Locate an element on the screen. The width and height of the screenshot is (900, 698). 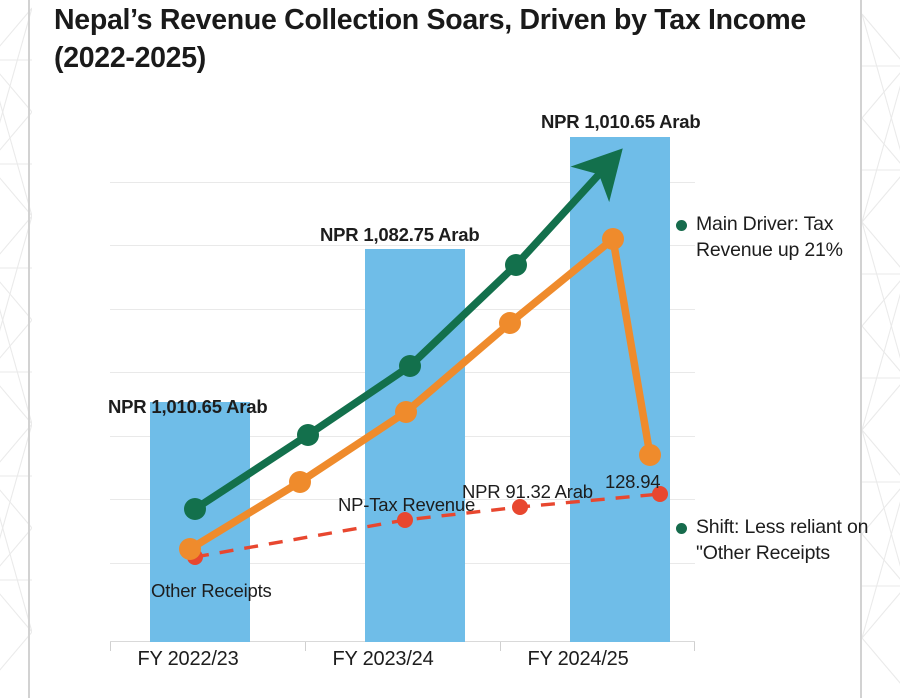
legend-item-other-receipts: Shift: Less reliant on "Other Receipts is located at coordinates (785, 540).